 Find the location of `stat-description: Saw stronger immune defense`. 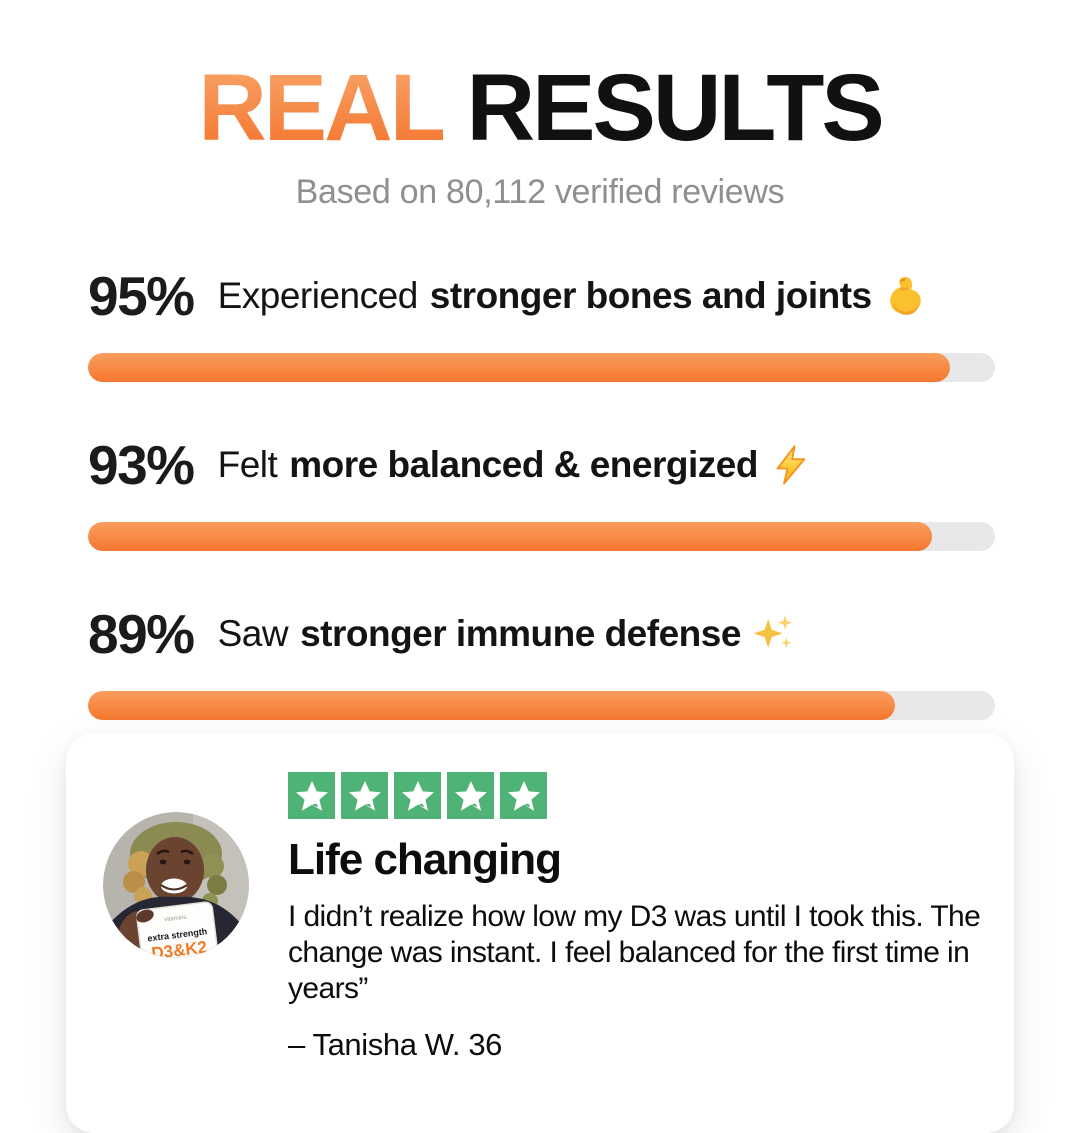

stat-description: Saw stronger immune defense is located at coordinates (506, 634).